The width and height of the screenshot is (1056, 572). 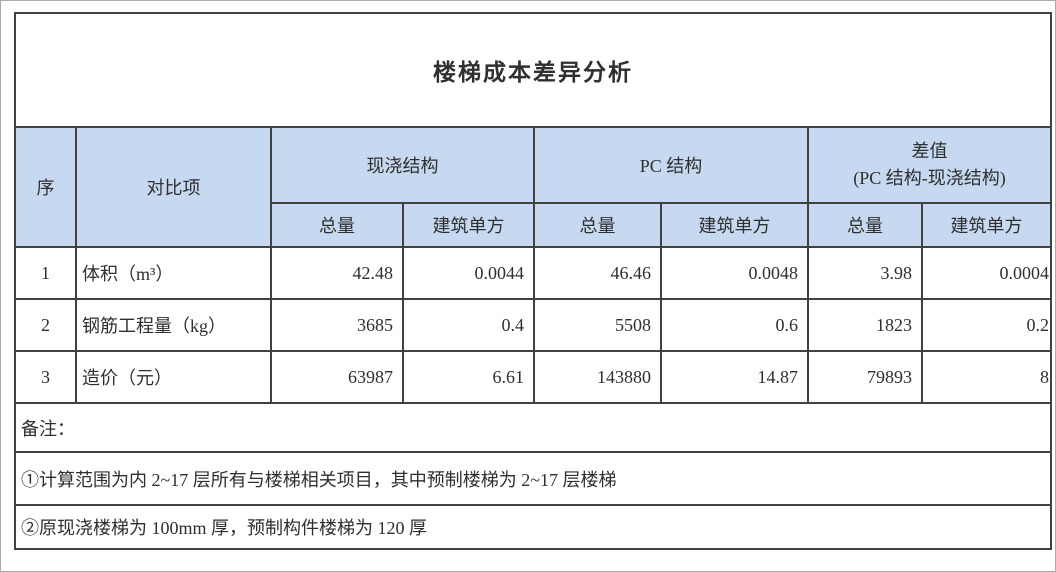 I want to click on note-2-text: ②原现浇楼梯为 100mm 厚，预制构件楼梯为 120 厚, so click(x=533, y=527).